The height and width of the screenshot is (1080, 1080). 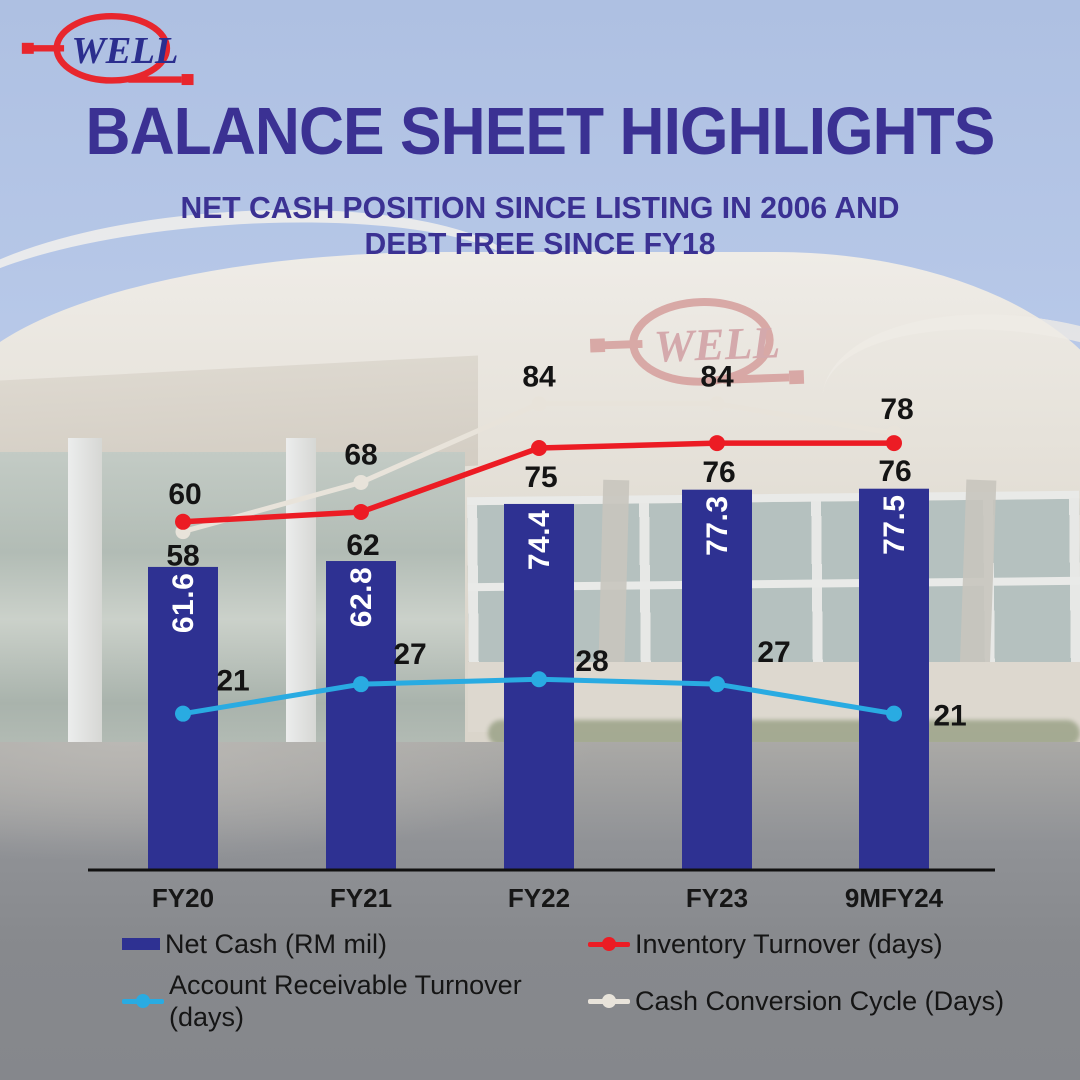 I want to click on x-axis-label-FY20: FY20, so click(x=183, y=898).